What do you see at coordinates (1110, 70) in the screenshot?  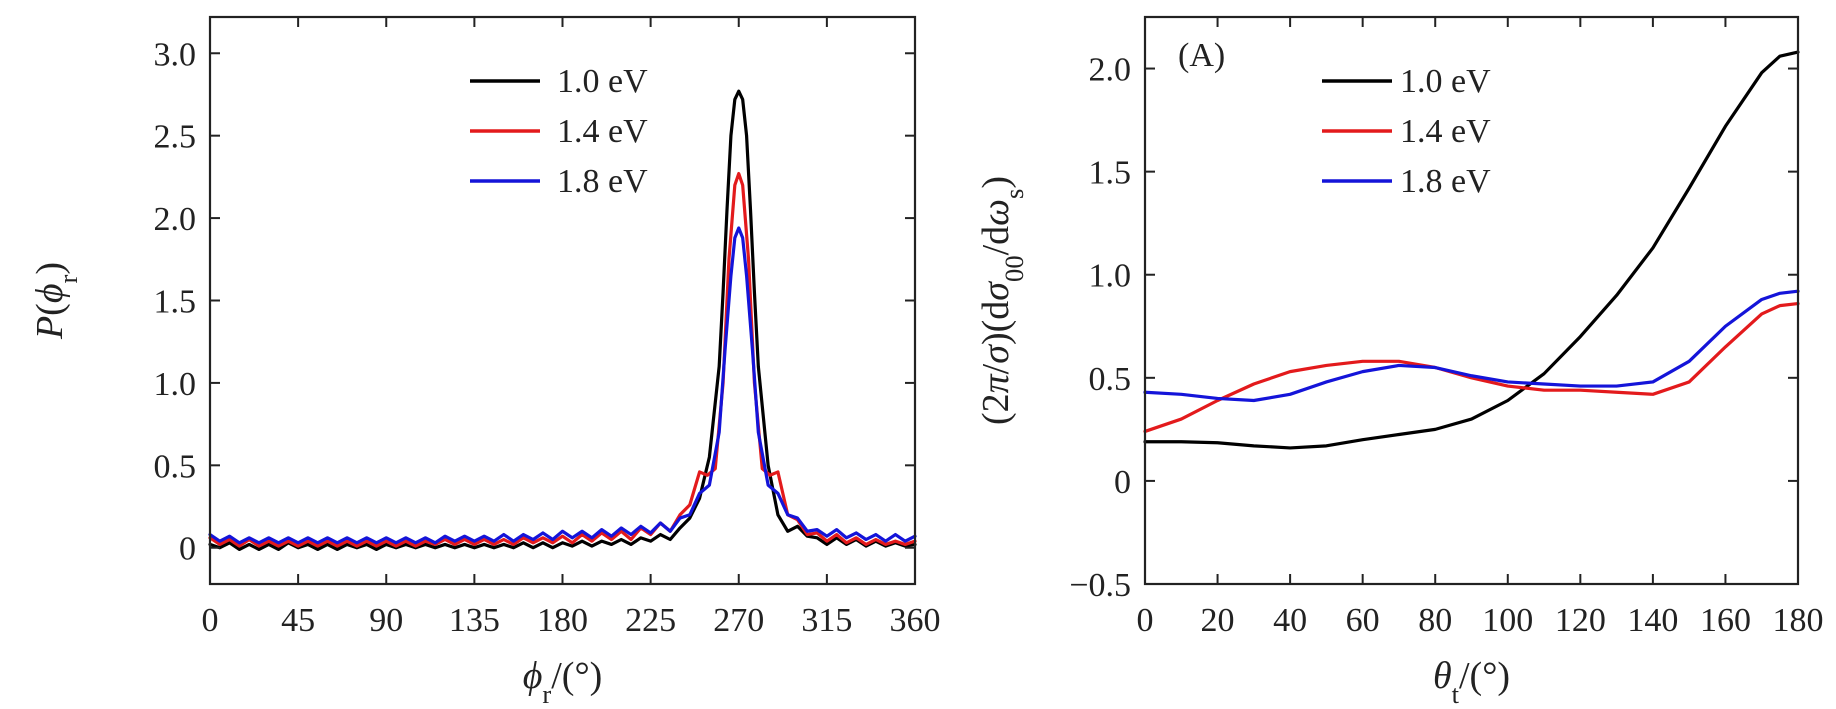 I see `right-y-tick-label: 2.0` at bounding box center [1110, 70].